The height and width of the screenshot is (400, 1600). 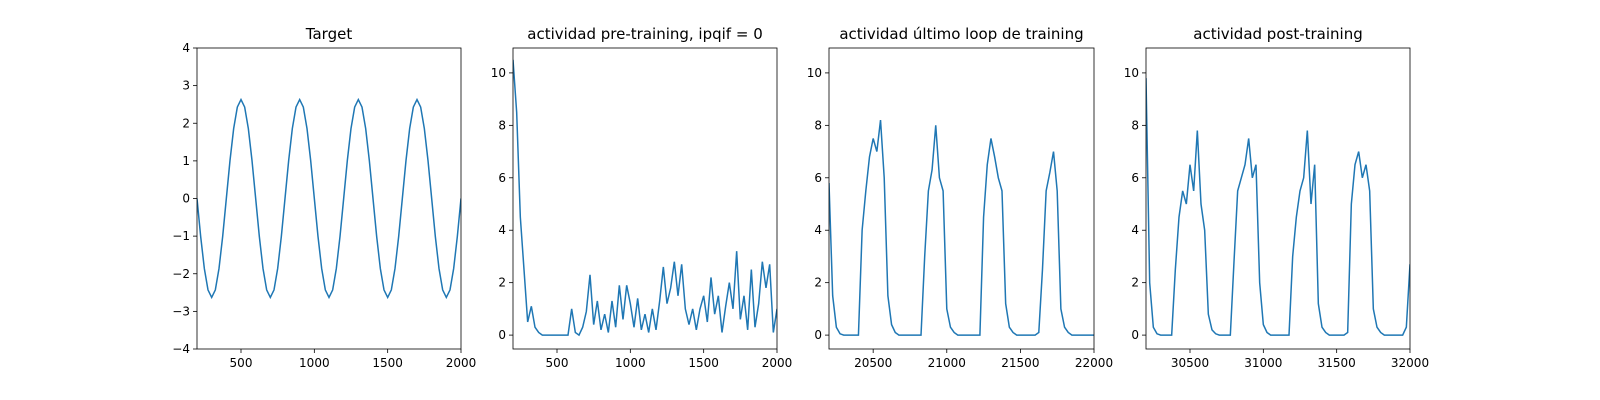 What do you see at coordinates (1263, 363) in the screenshot?
I see `x-tick-label: 31000` at bounding box center [1263, 363].